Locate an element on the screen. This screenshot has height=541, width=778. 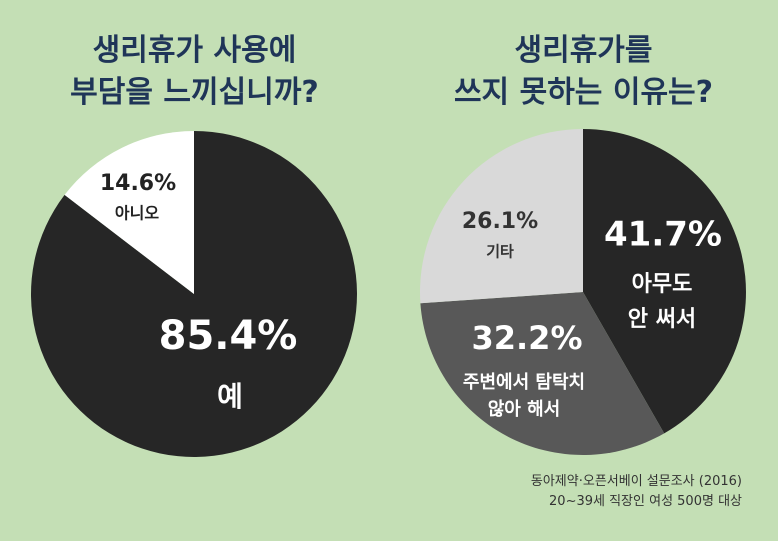
left-chart-title: 생리휴가 사용에 부담을 느끼십니까? is located at coordinates (194, 72).